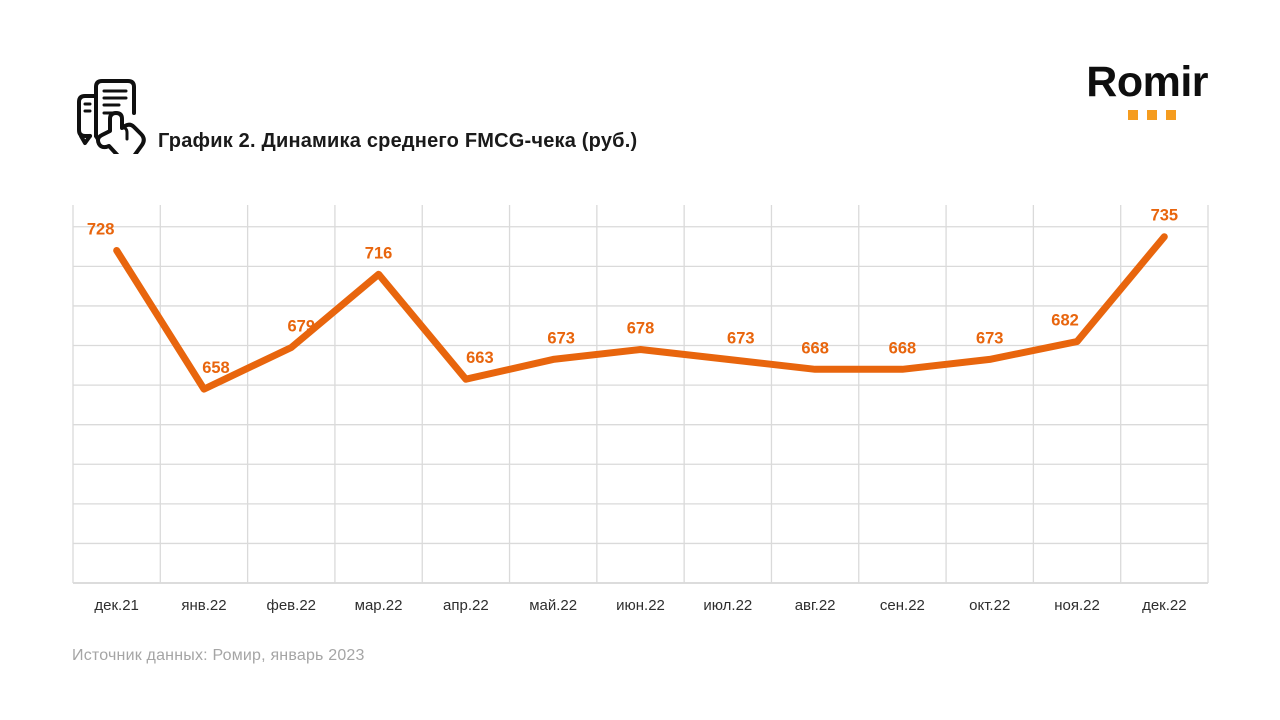 This screenshot has height=720, width=1280. What do you see at coordinates (727, 605) in the screenshot?
I see `x-tick-label: июл.22` at bounding box center [727, 605].